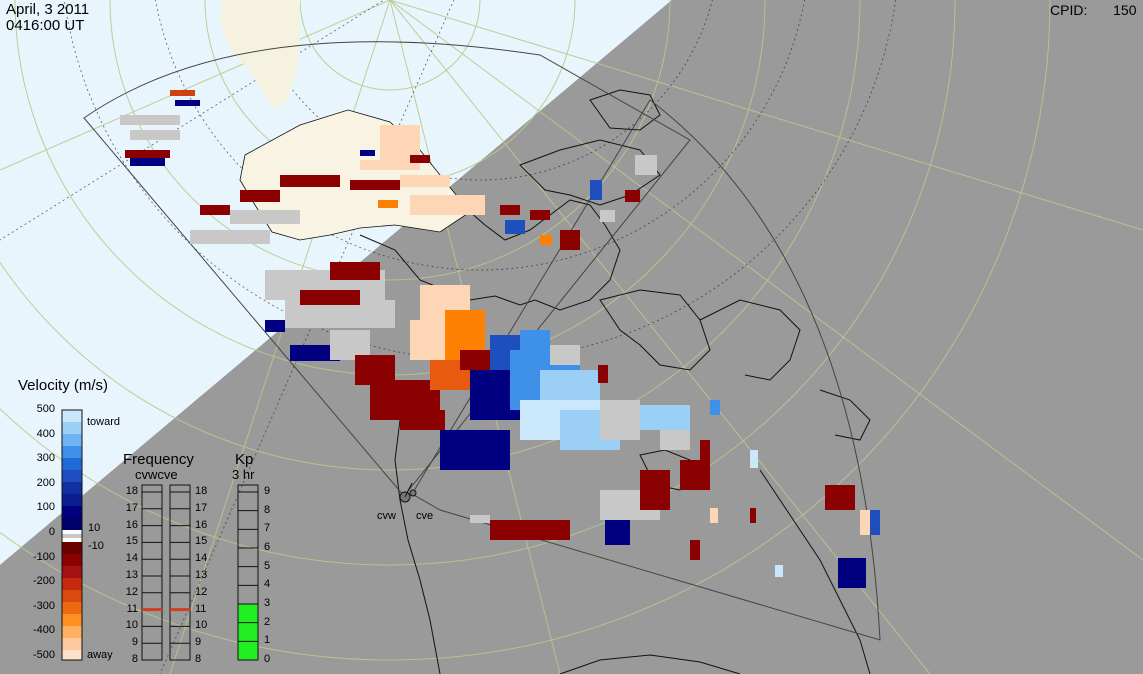  I want to click on hudson-bay, so click(655, 330).